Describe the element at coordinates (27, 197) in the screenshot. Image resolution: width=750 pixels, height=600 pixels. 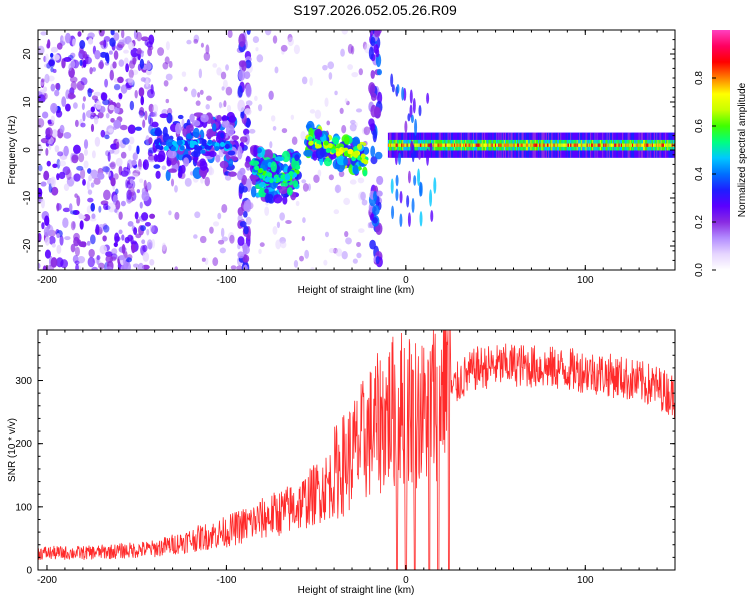
I see `y-tick-label: -10` at that location.